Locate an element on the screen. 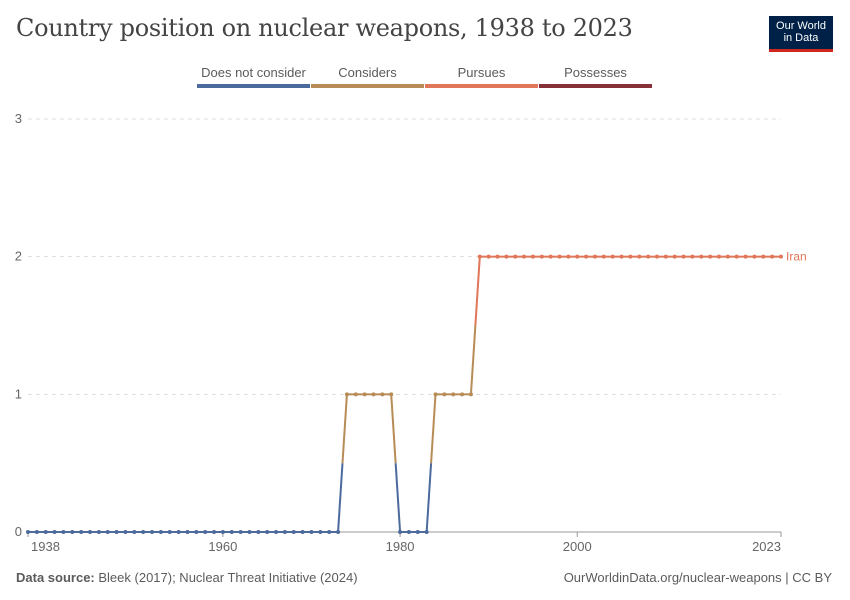  data-point-2023 is located at coordinates (781, 256).